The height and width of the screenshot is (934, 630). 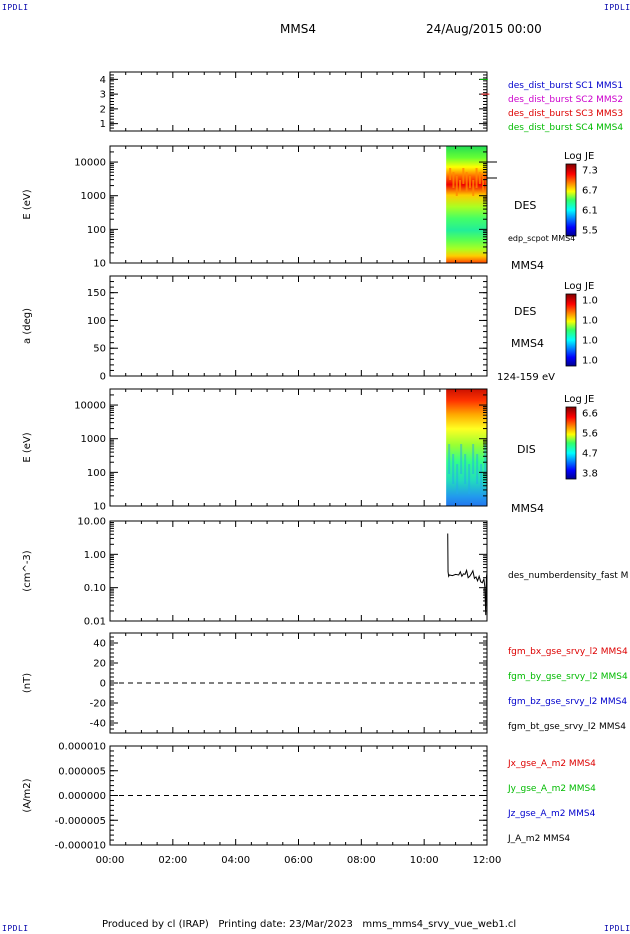 What do you see at coordinates (82, 747) in the screenshot?
I see `current-ytick-label: 0.000010` at bounding box center [82, 747].